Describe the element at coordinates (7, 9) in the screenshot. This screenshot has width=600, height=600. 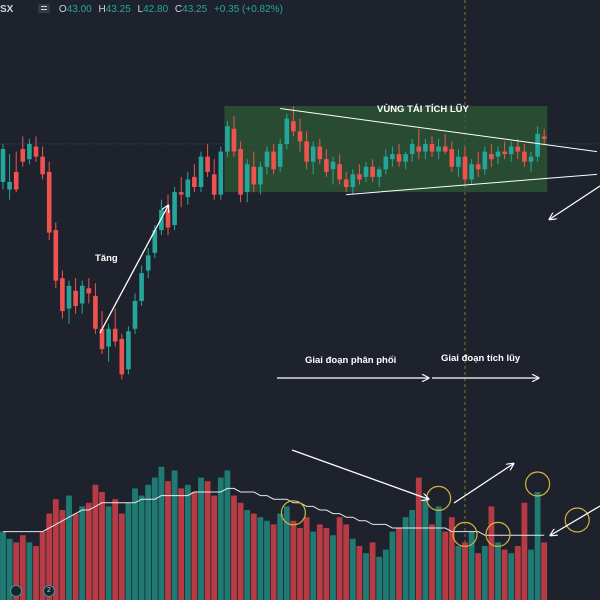
I see `symbol-name: SX` at that location.